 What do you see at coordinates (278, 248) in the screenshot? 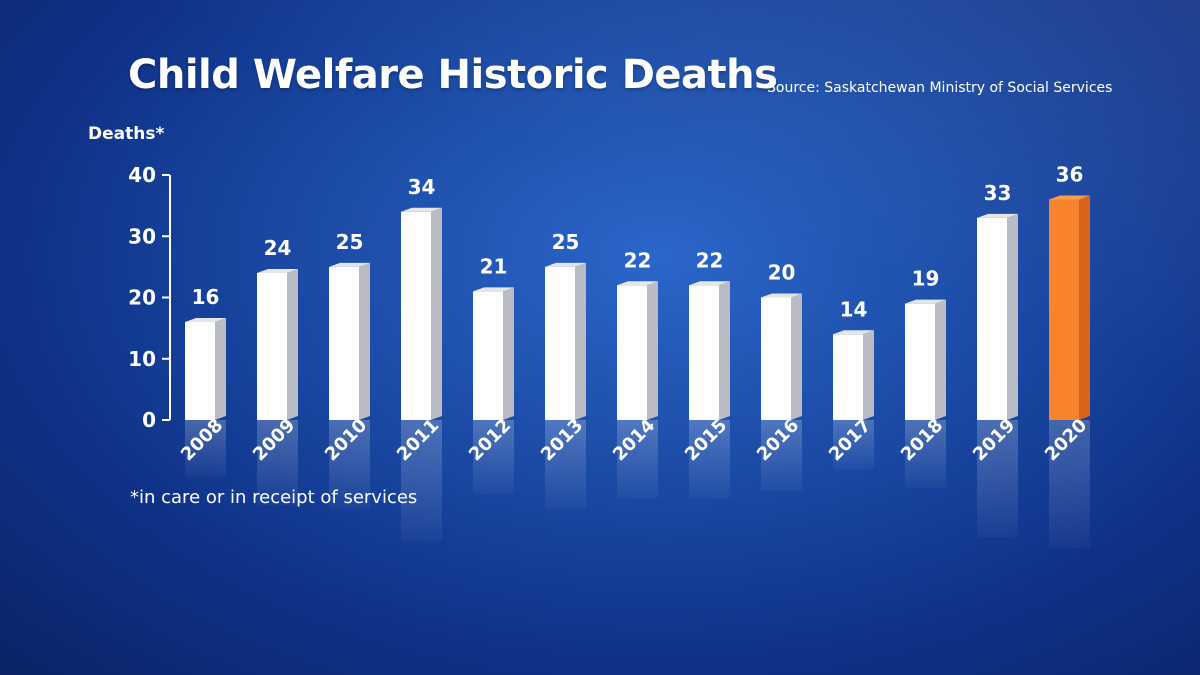
I see `data-label: 24` at bounding box center [278, 248].